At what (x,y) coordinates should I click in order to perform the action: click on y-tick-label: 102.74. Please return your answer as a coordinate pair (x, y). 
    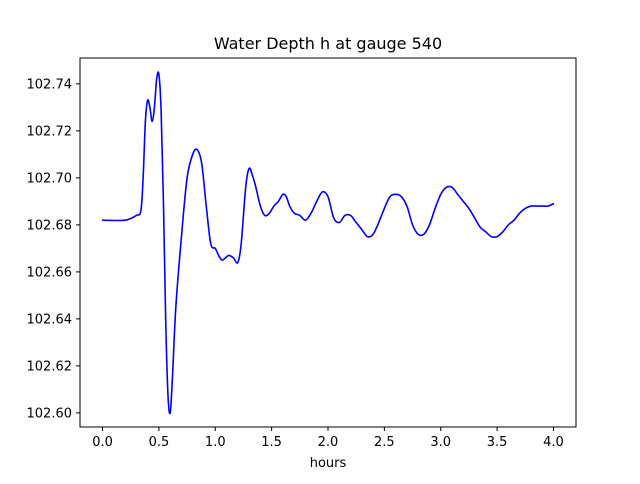
    Looking at the image, I should click on (50, 84).